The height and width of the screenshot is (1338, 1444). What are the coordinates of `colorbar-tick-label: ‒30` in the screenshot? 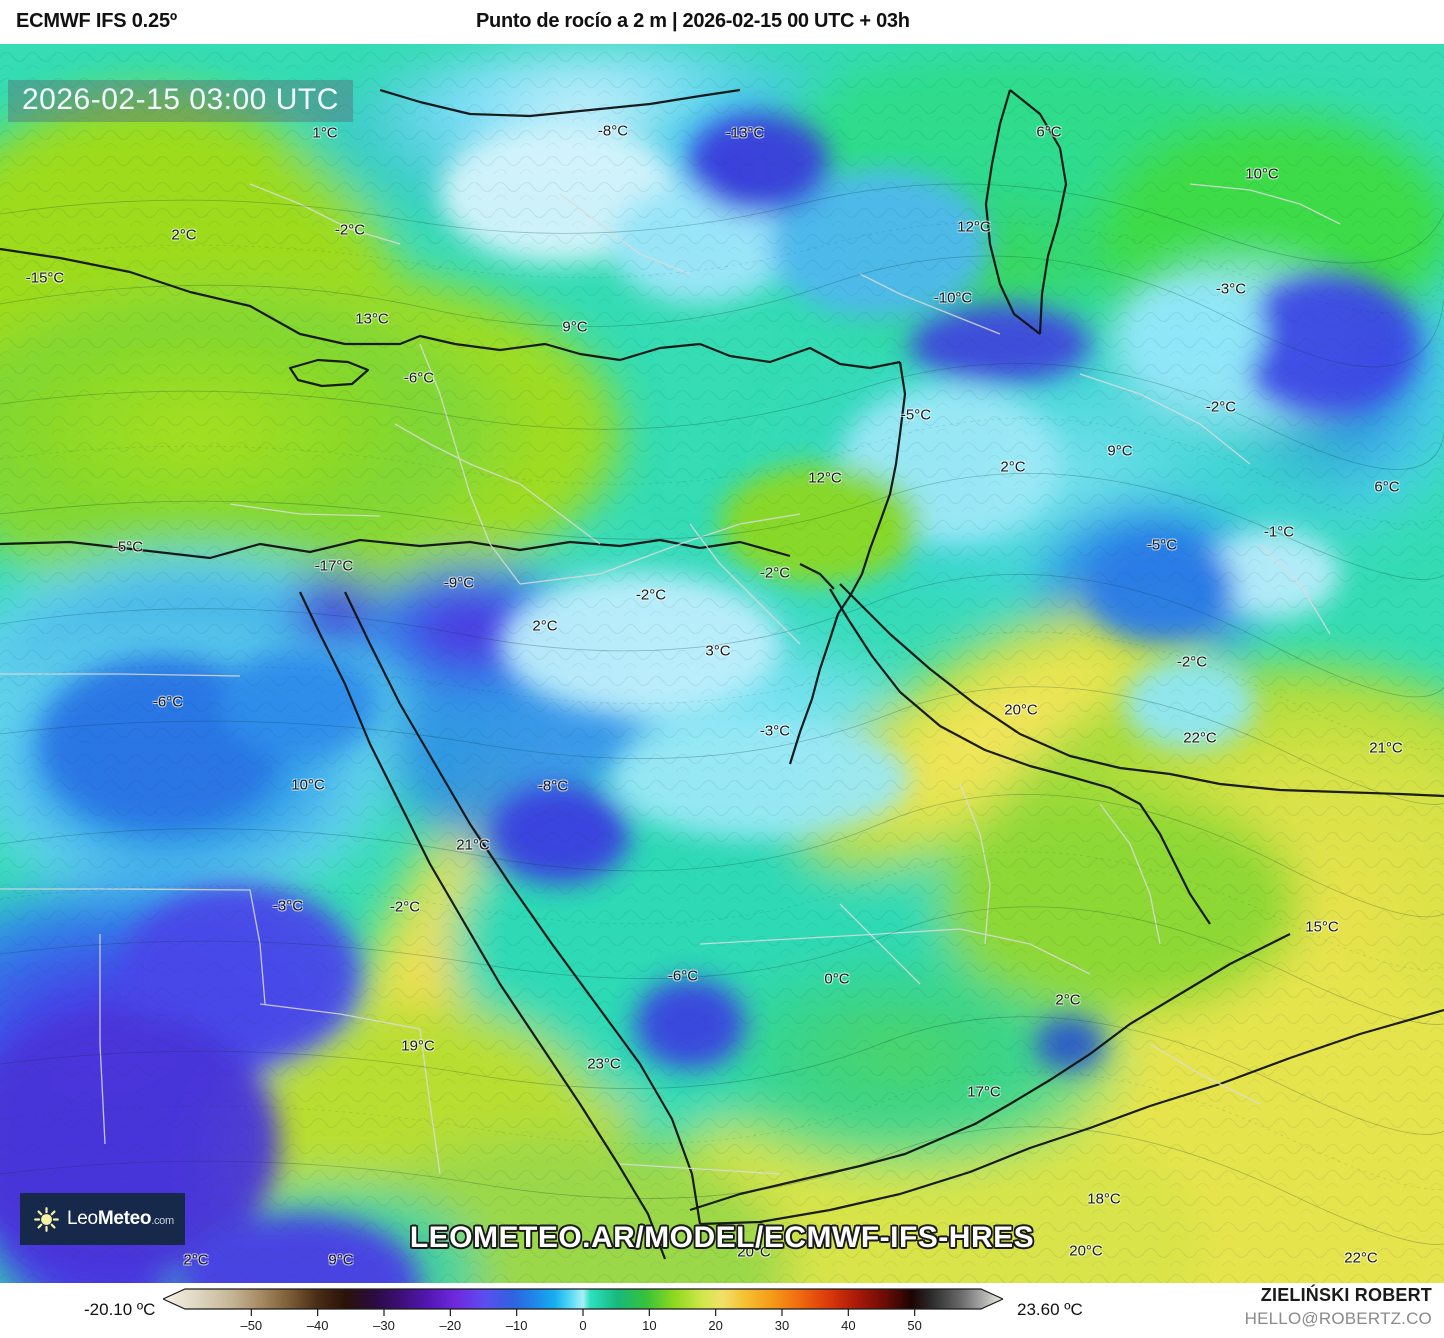 It's located at (384, 1325).